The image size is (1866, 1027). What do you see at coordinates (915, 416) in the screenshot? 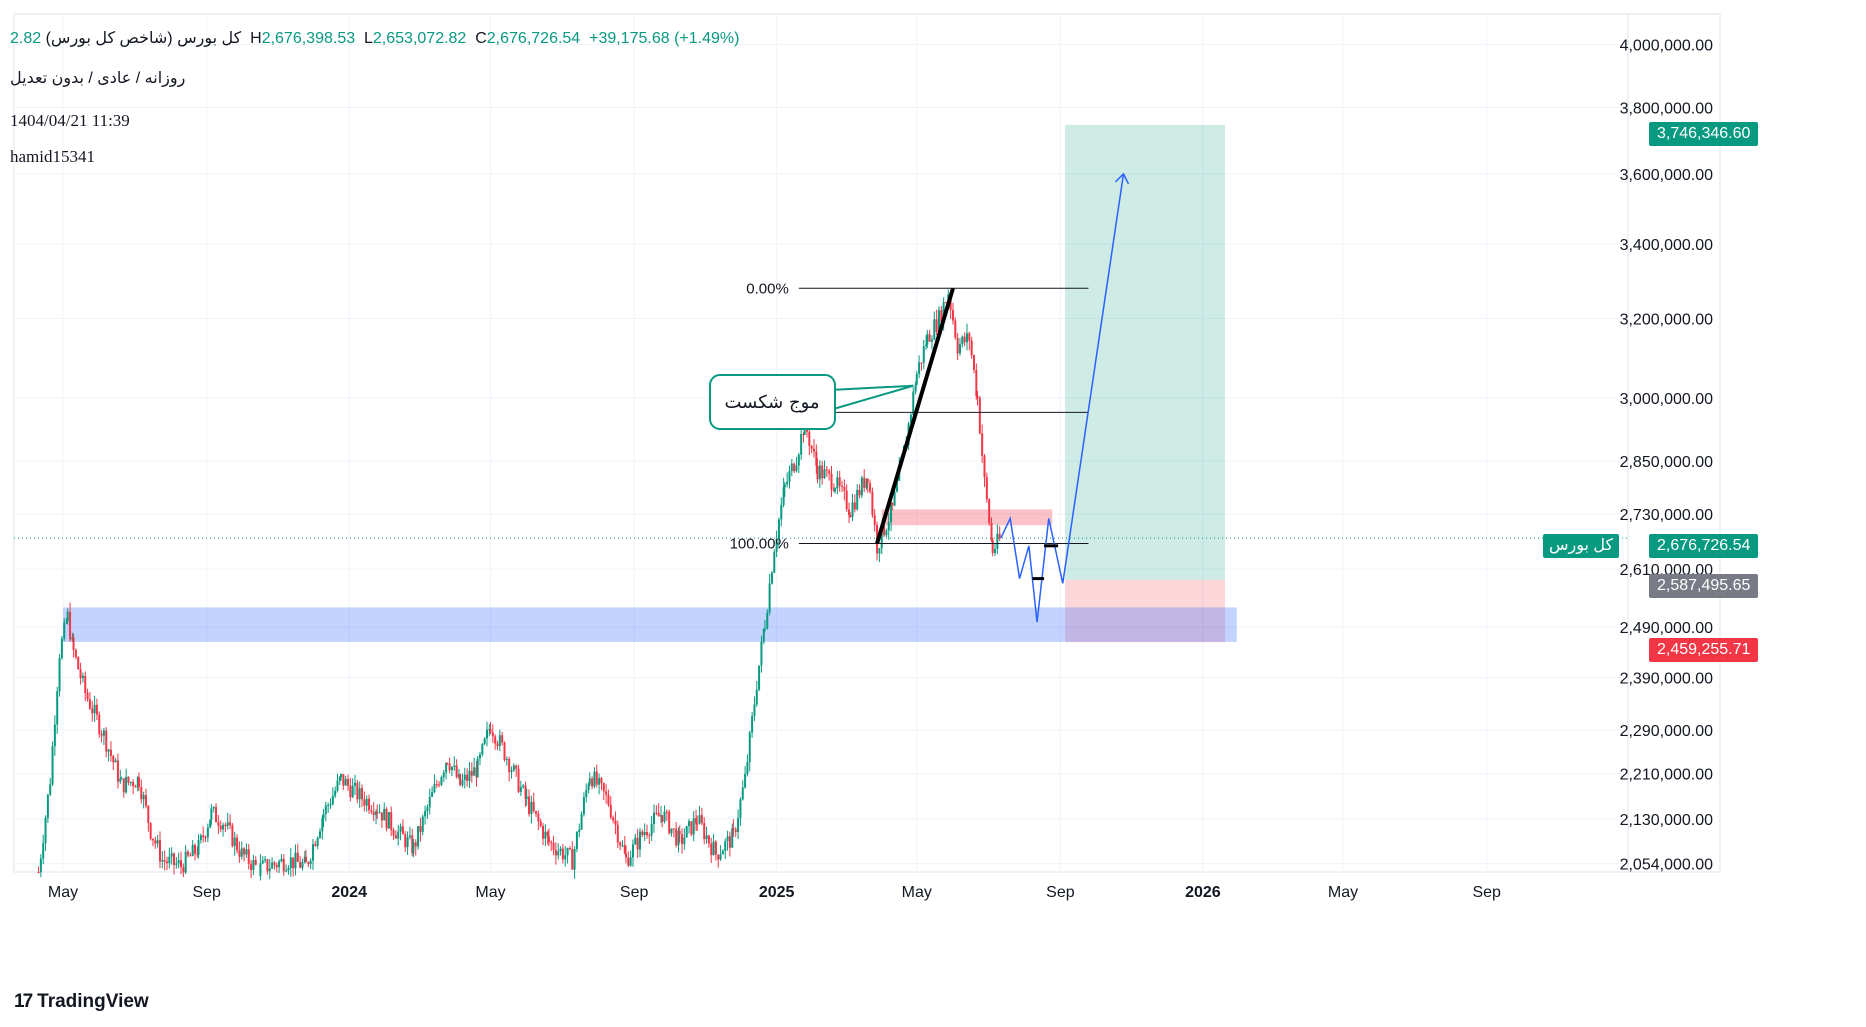
I see `breakout-wave-line` at bounding box center [915, 416].